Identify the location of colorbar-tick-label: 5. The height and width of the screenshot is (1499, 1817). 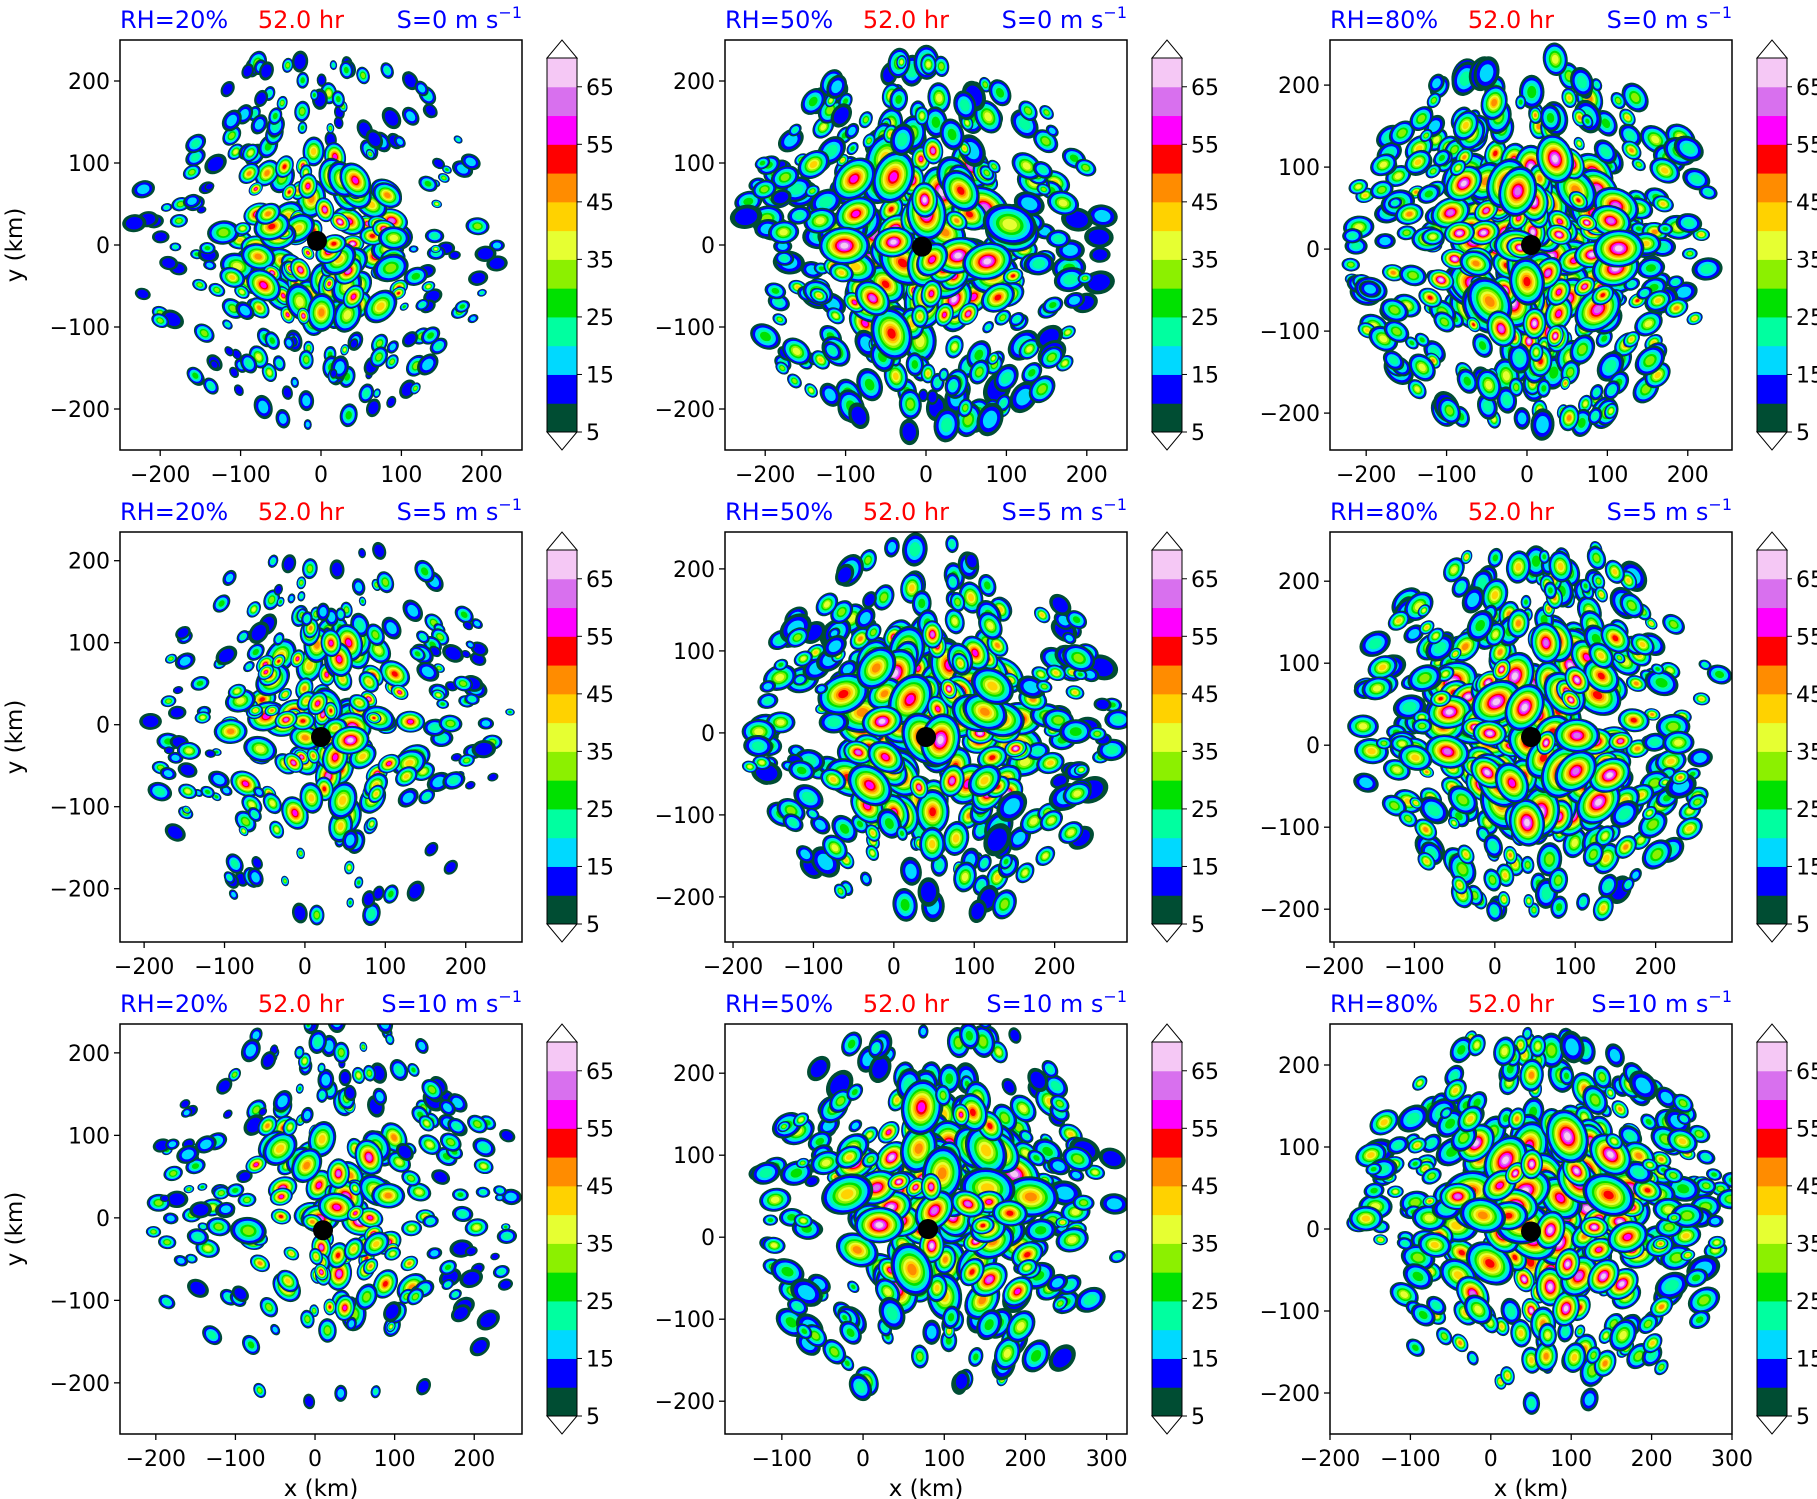
(593, 433).